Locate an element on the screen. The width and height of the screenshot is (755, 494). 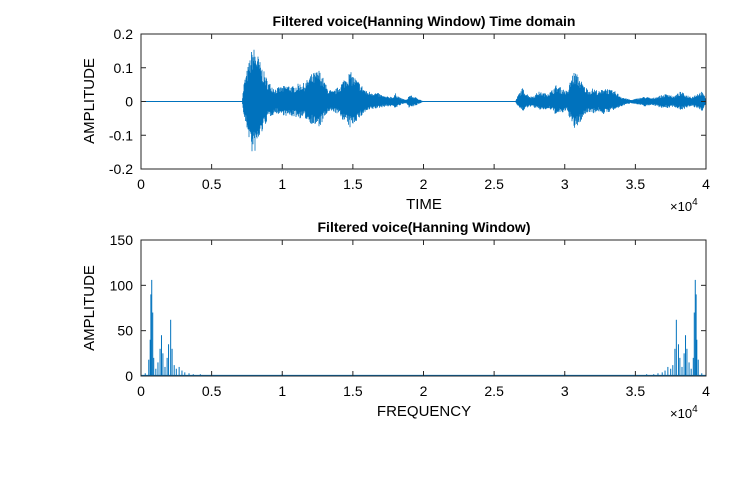
time-plot-xtick-label: 1.5 is located at coordinates (353, 184).